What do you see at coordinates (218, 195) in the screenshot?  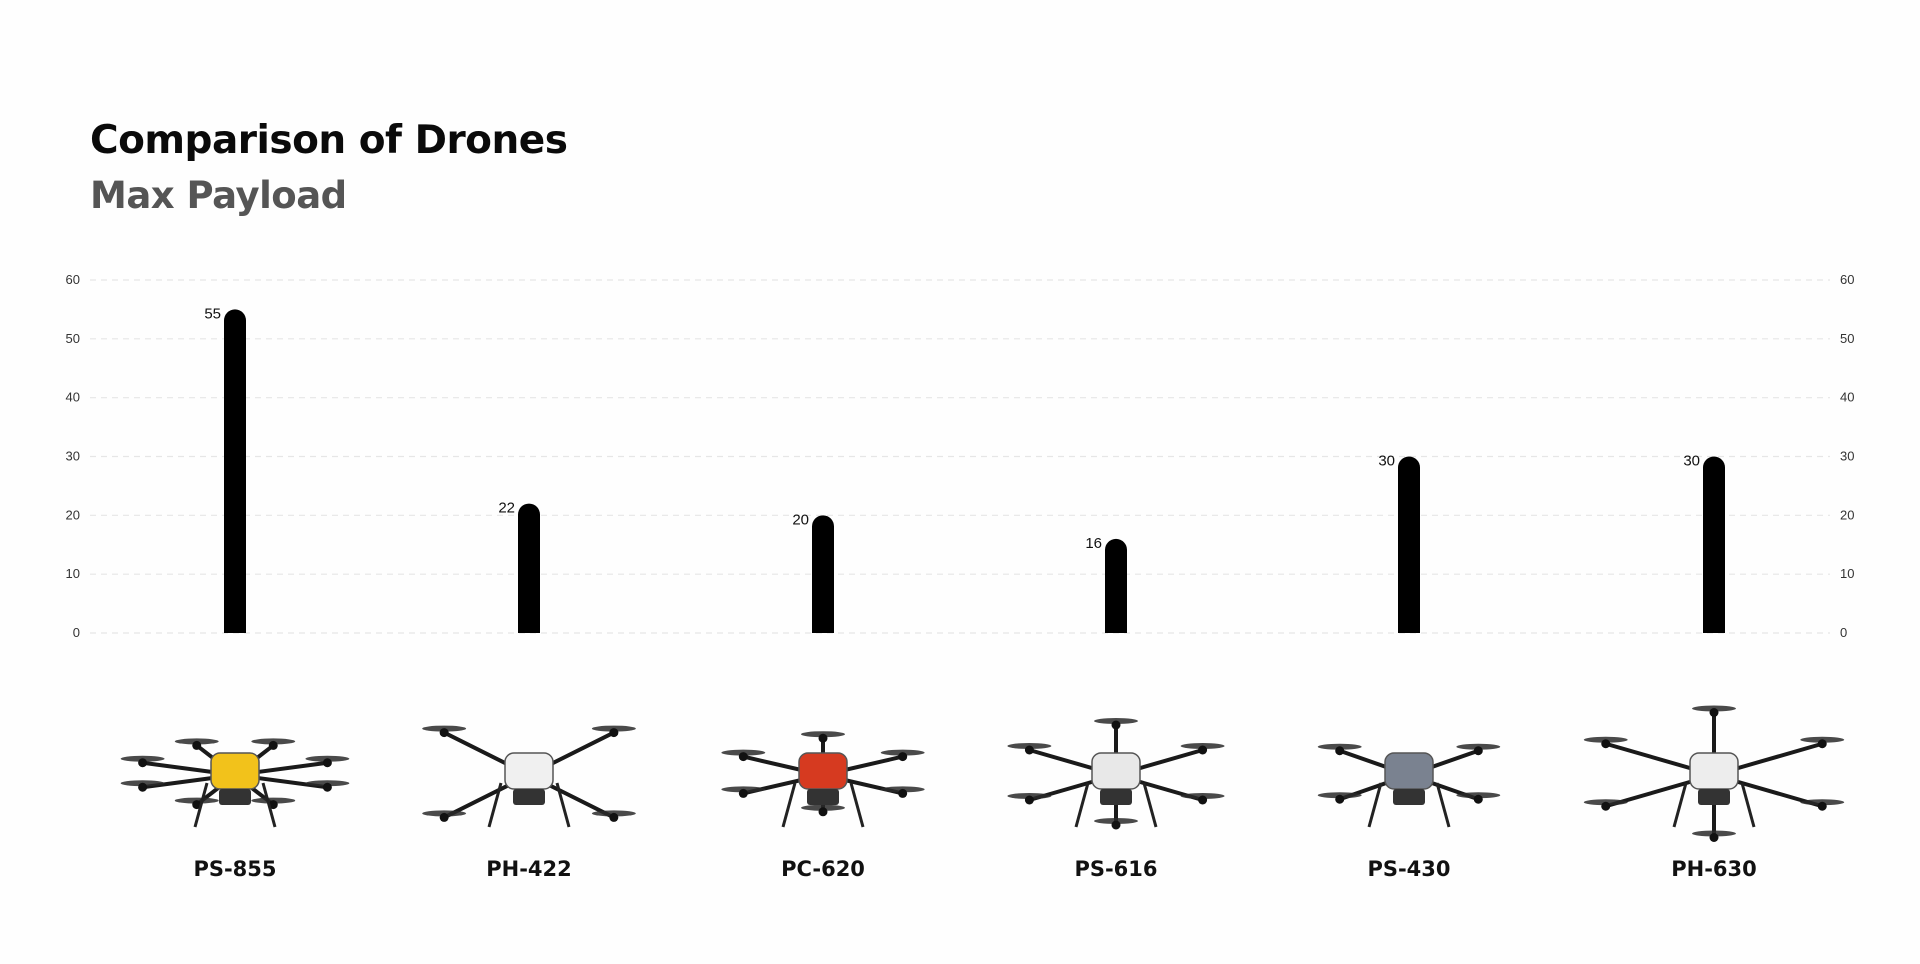 I see `chart-subtitle: Max Payload` at bounding box center [218, 195].